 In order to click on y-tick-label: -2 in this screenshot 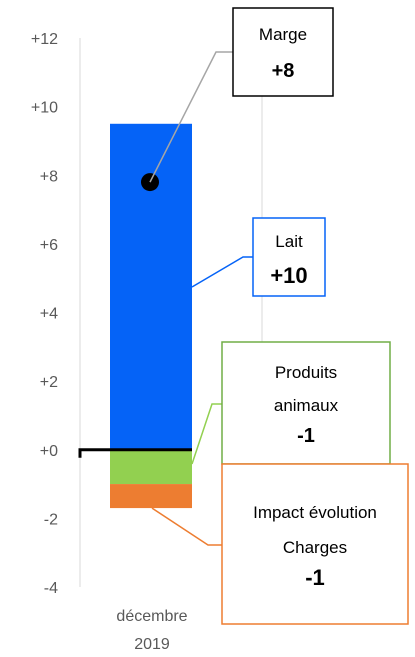, I will do `click(51, 519)`.